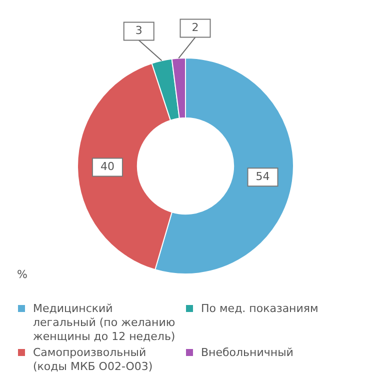 This screenshot has height=387, width=371. What do you see at coordinates (138, 31) in the screenshot?
I see `data-label: 3` at bounding box center [138, 31].